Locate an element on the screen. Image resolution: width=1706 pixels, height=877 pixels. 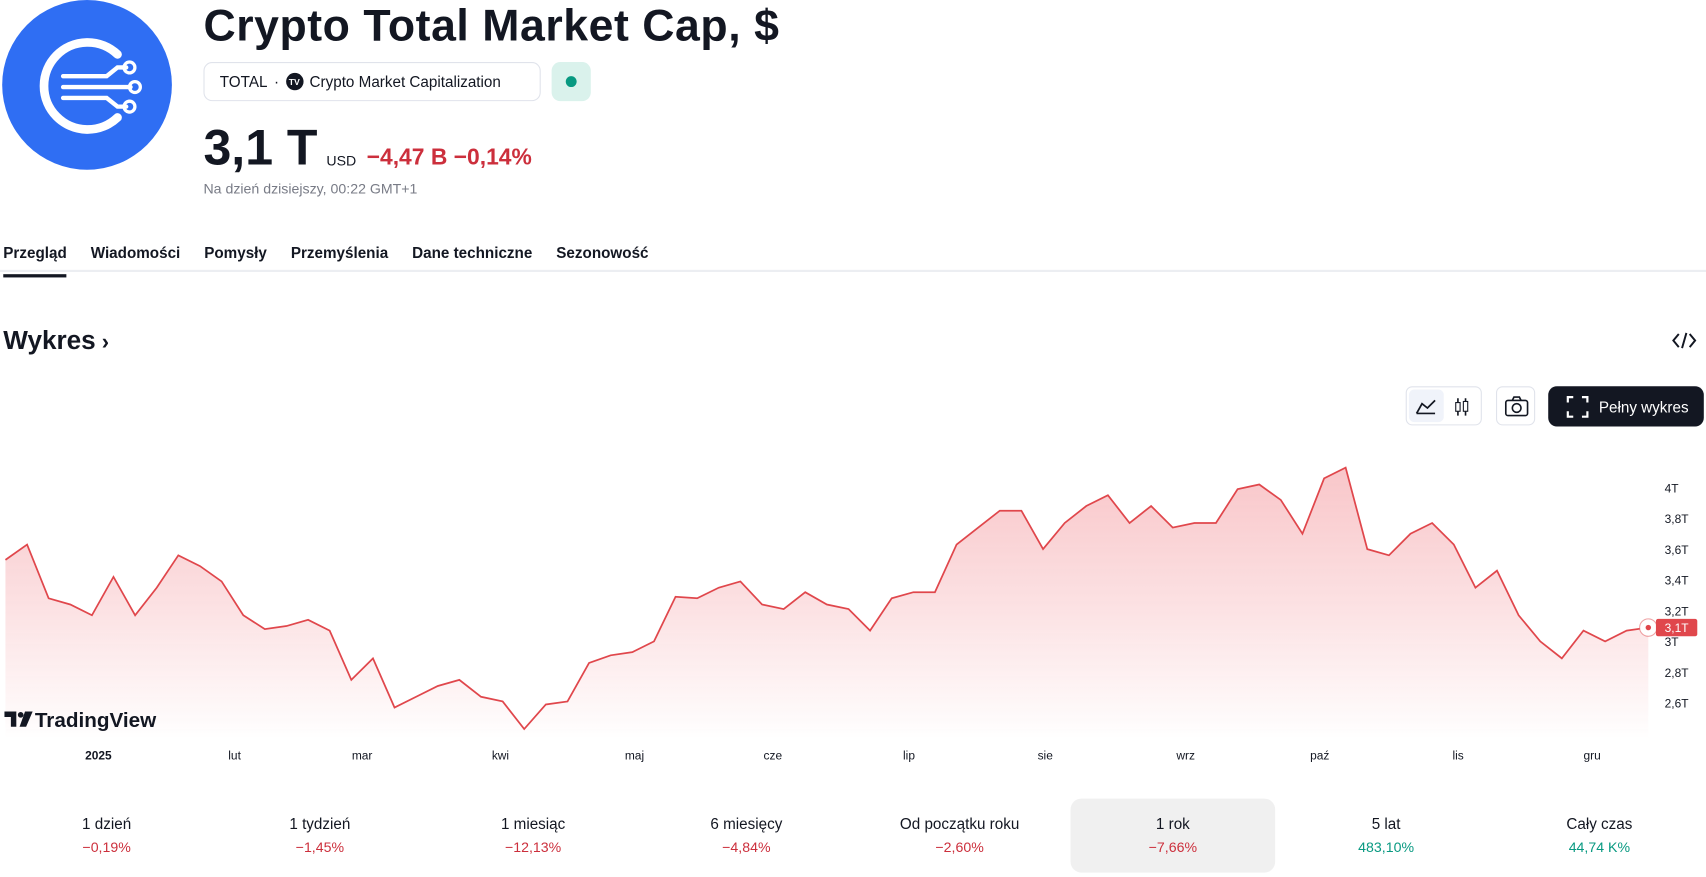
x-tick-label: lut is located at coordinates (234, 755).